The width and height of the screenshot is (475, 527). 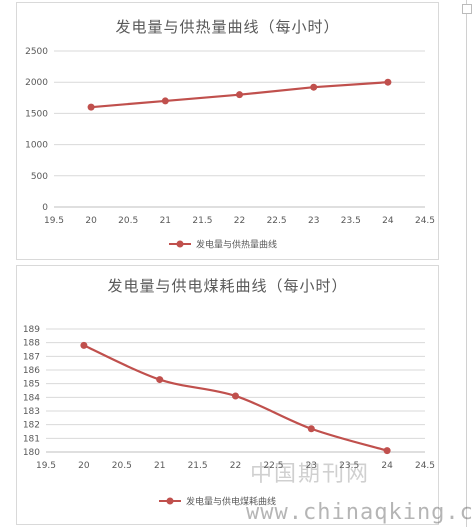 I want to click on chart-title: 发电量与供电煤耗曲线（每小时）, so click(x=227, y=286).